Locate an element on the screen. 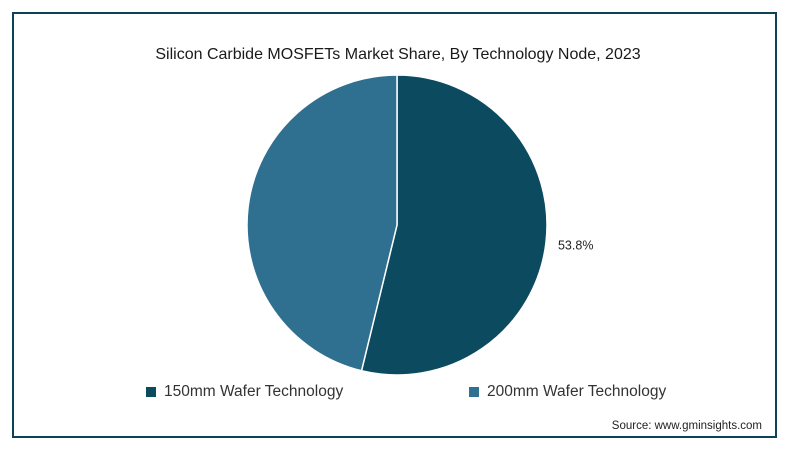 The height and width of the screenshot is (457, 796). pie-data-label-0: 53.8% is located at coordinates (575, 246).